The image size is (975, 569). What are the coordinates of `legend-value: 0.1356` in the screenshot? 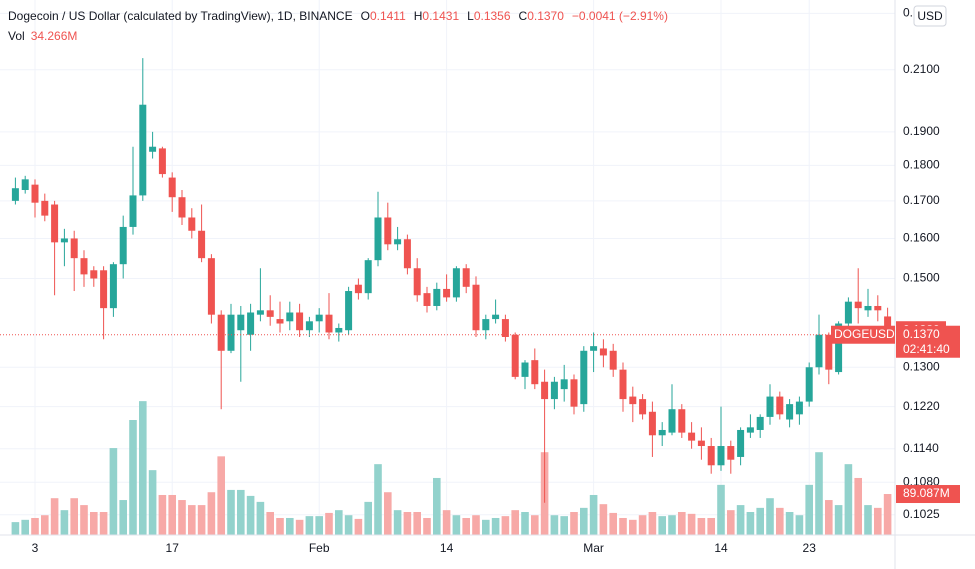 It's located at (492, 16).